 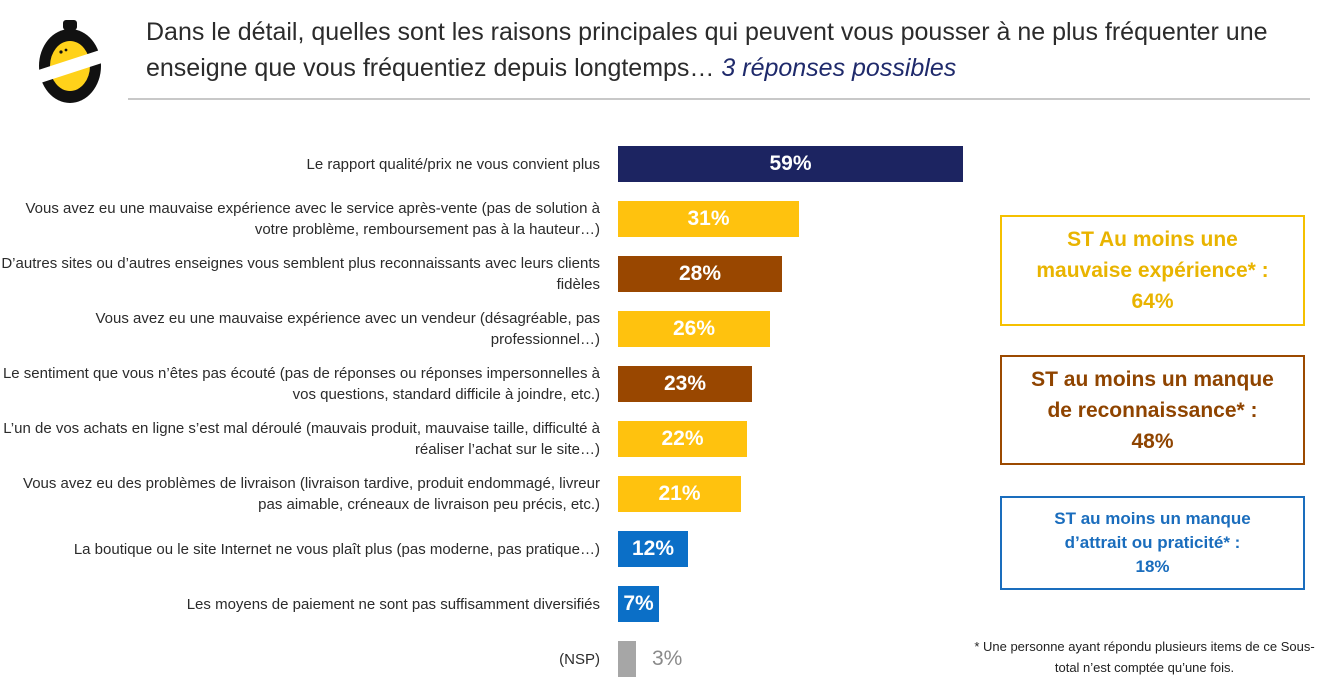 What do you see at coordinates (839, 68) in the screenshot?
I see `title-accent: 3 réponses possibles` at bounding box center [839, 68].